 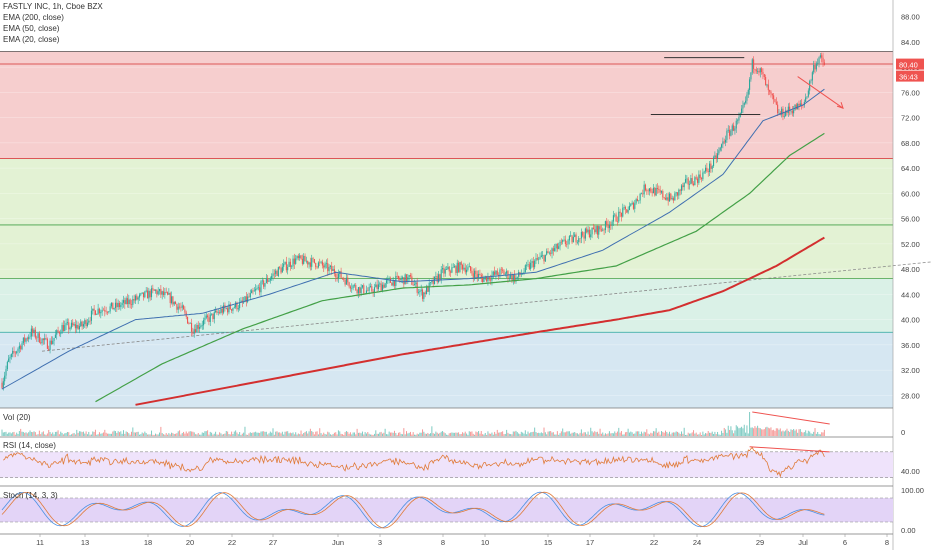 I want to click on volume-pane: 0, so click(x=453, y=424).